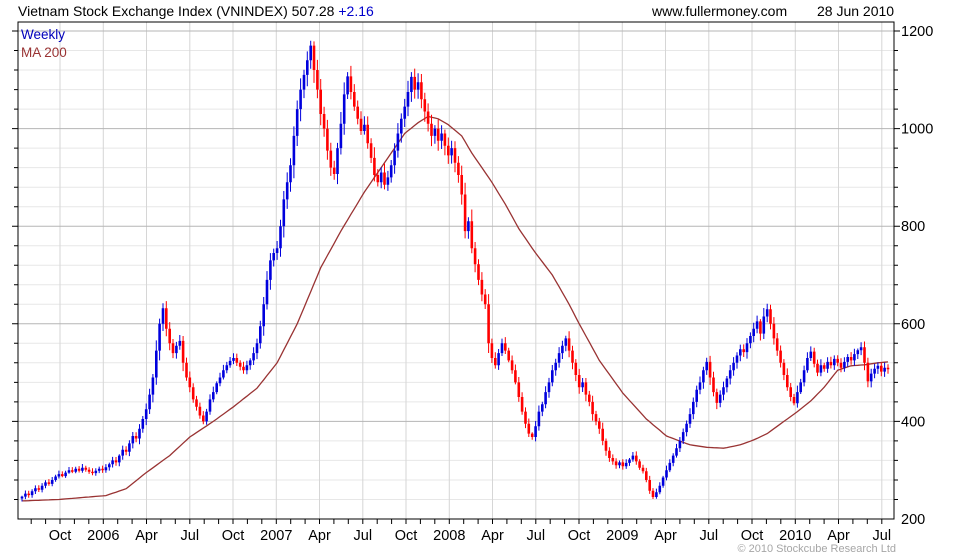 The height and width of the screenshot is (560, 980). I want to click on legend-ma200-label: MA 200, so click(44, 52).